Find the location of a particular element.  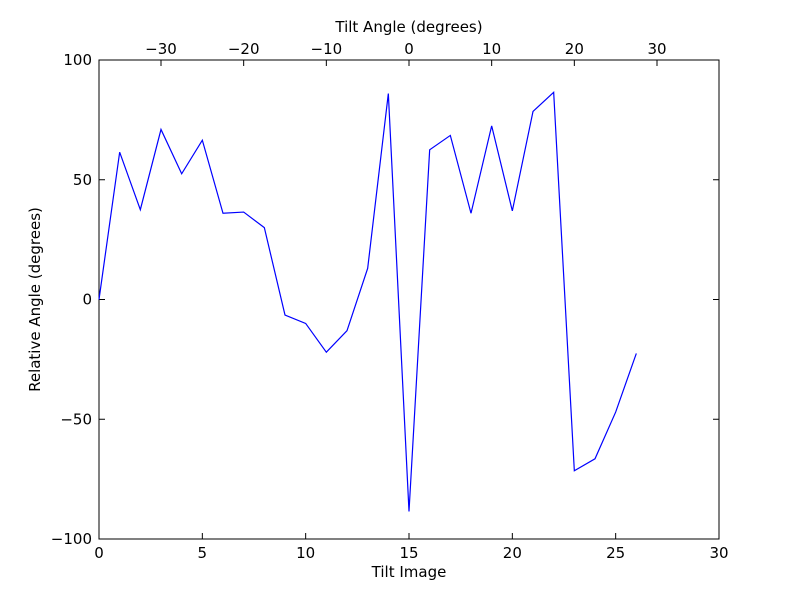

top-tick-label: −10 is located at coordinates (327, 49).